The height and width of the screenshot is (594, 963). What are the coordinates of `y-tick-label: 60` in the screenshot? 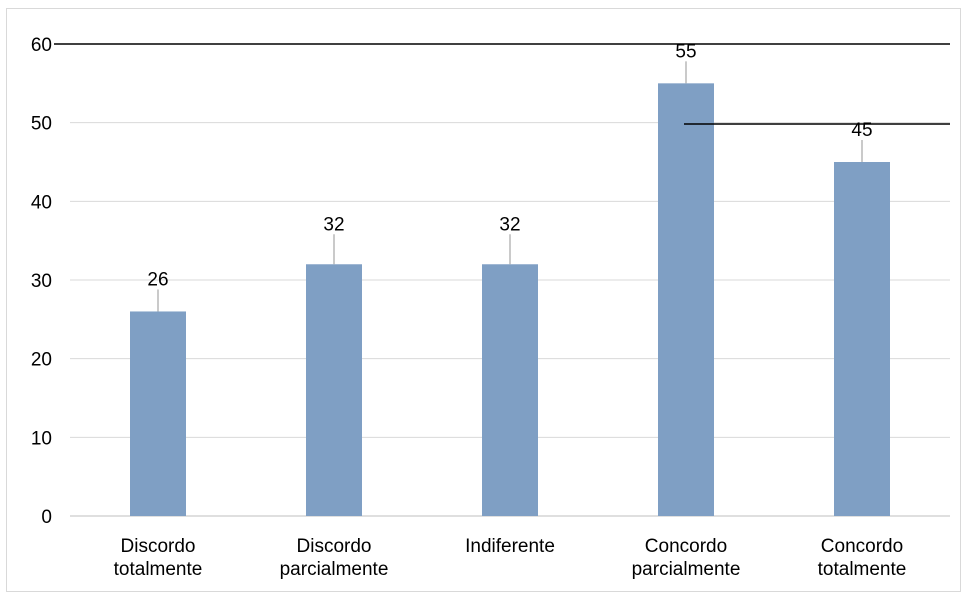 It's located at (41, 45).